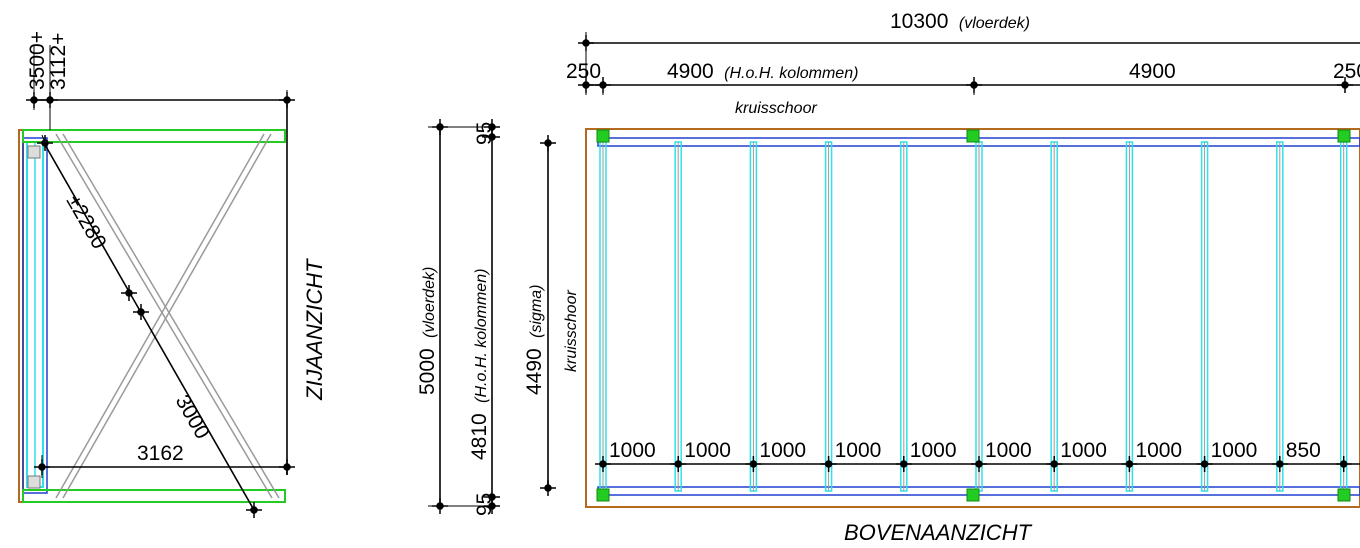  What do you see at coordinates (536, 310) in the screenshot?
I see `depth-sigma-note: (sigma)` at bounding box center [536, 310].